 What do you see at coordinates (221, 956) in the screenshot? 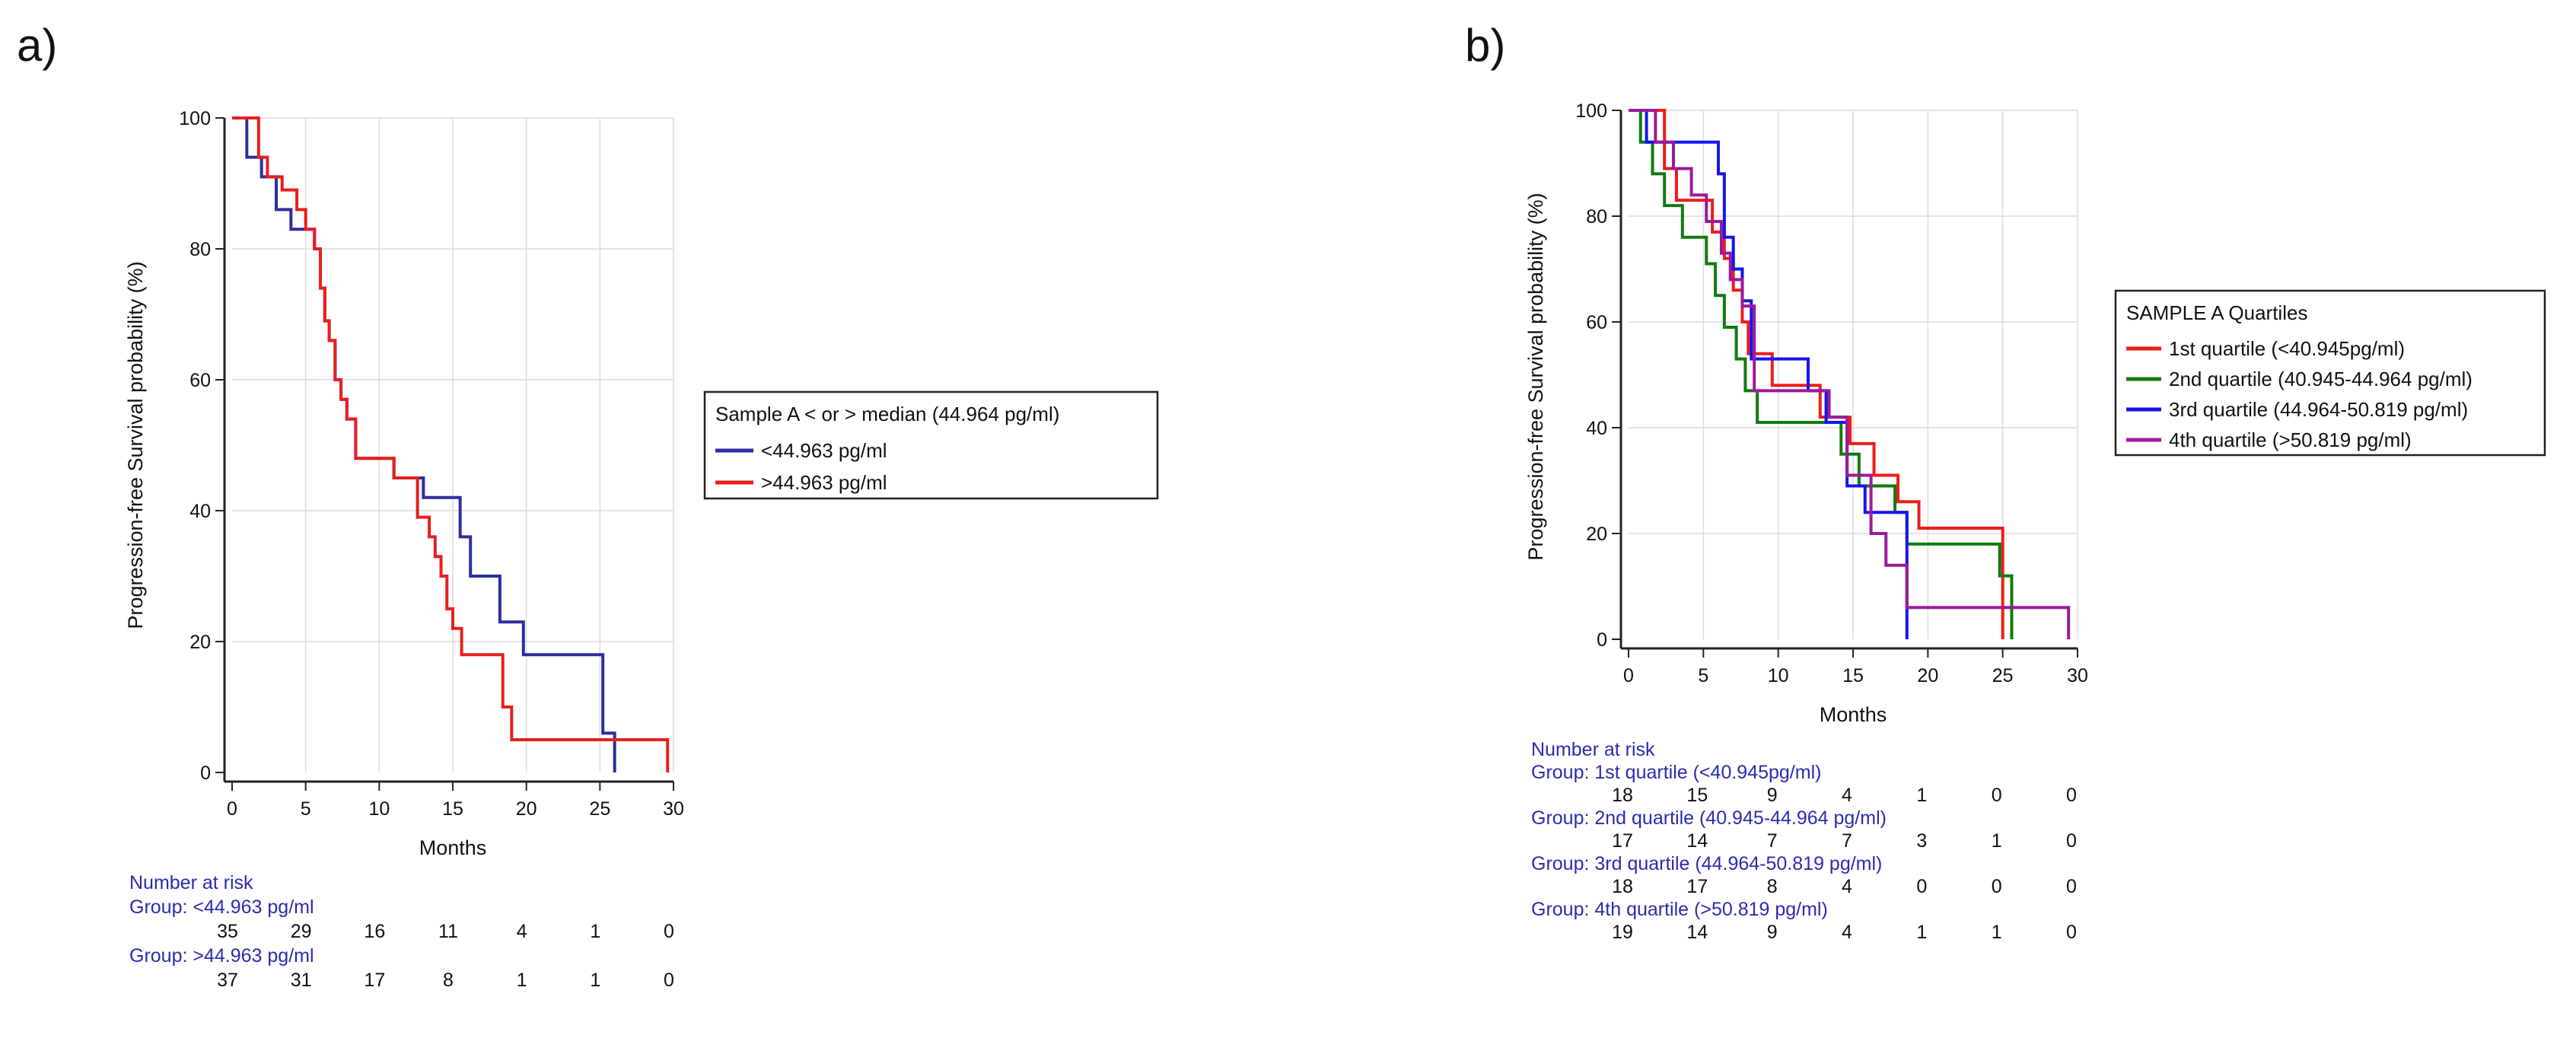
I see `risk-group-label: Group: >44.963 pg/ml` at bounding box center [221, 956].